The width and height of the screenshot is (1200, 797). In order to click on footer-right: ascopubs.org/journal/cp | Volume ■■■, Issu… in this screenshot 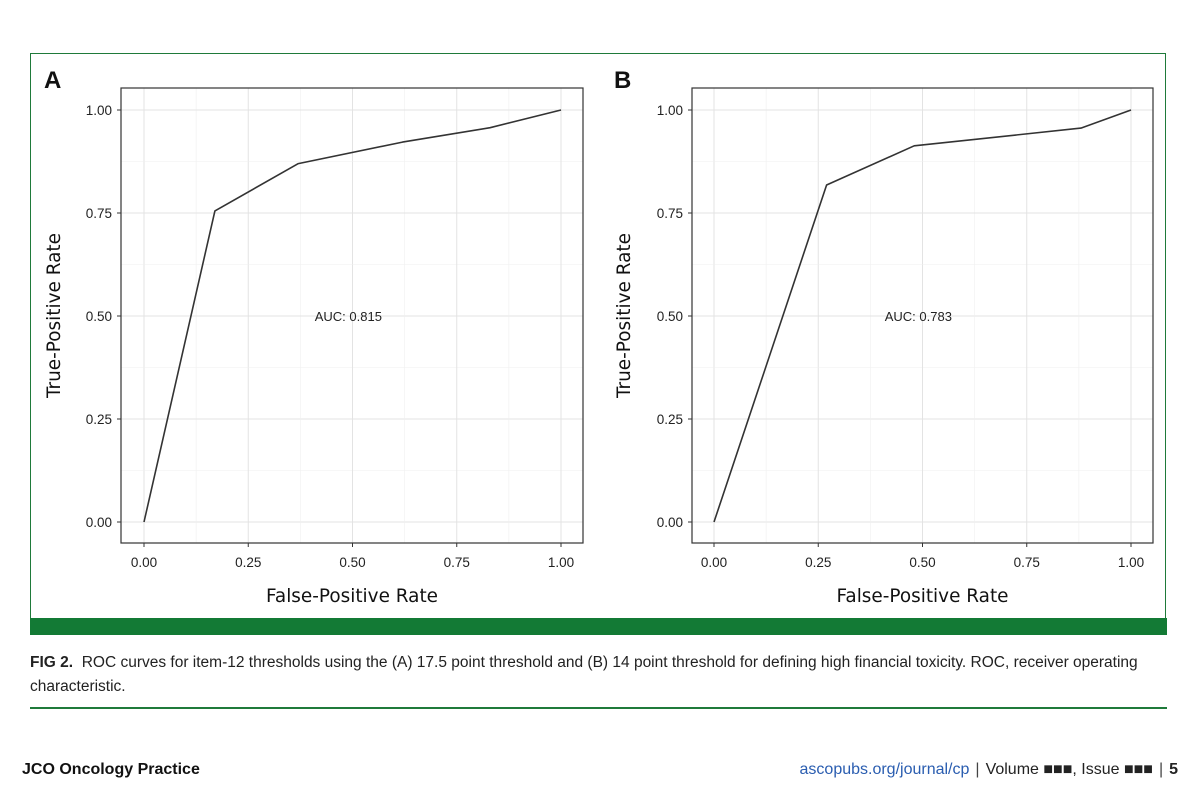, I will do `click(989, 770)`.